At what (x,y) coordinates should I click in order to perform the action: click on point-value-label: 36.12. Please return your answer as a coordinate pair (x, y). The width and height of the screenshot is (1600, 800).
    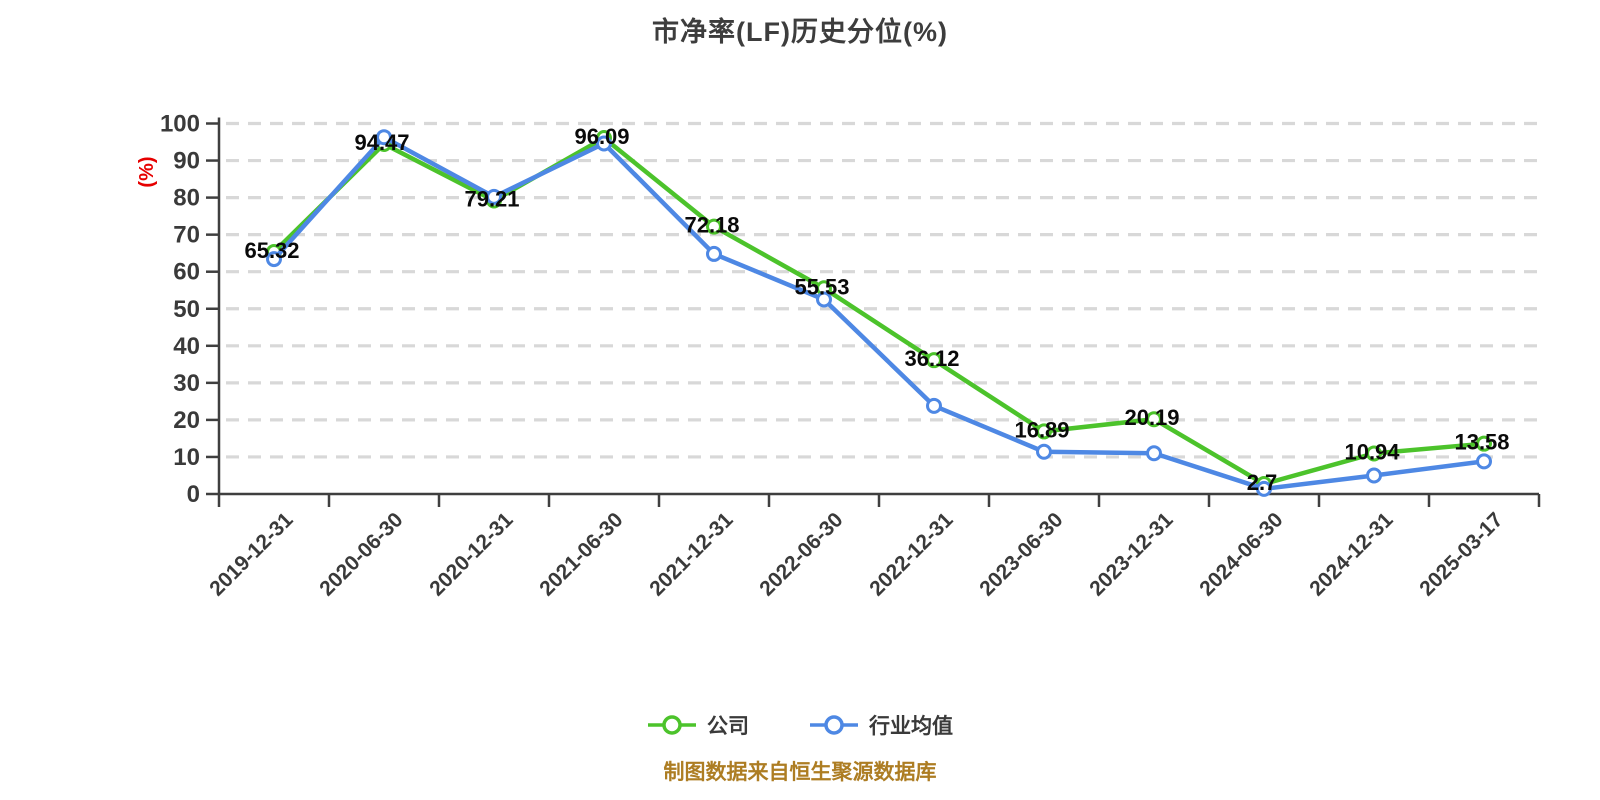
    Looking at the image, I should click on (931, 358).